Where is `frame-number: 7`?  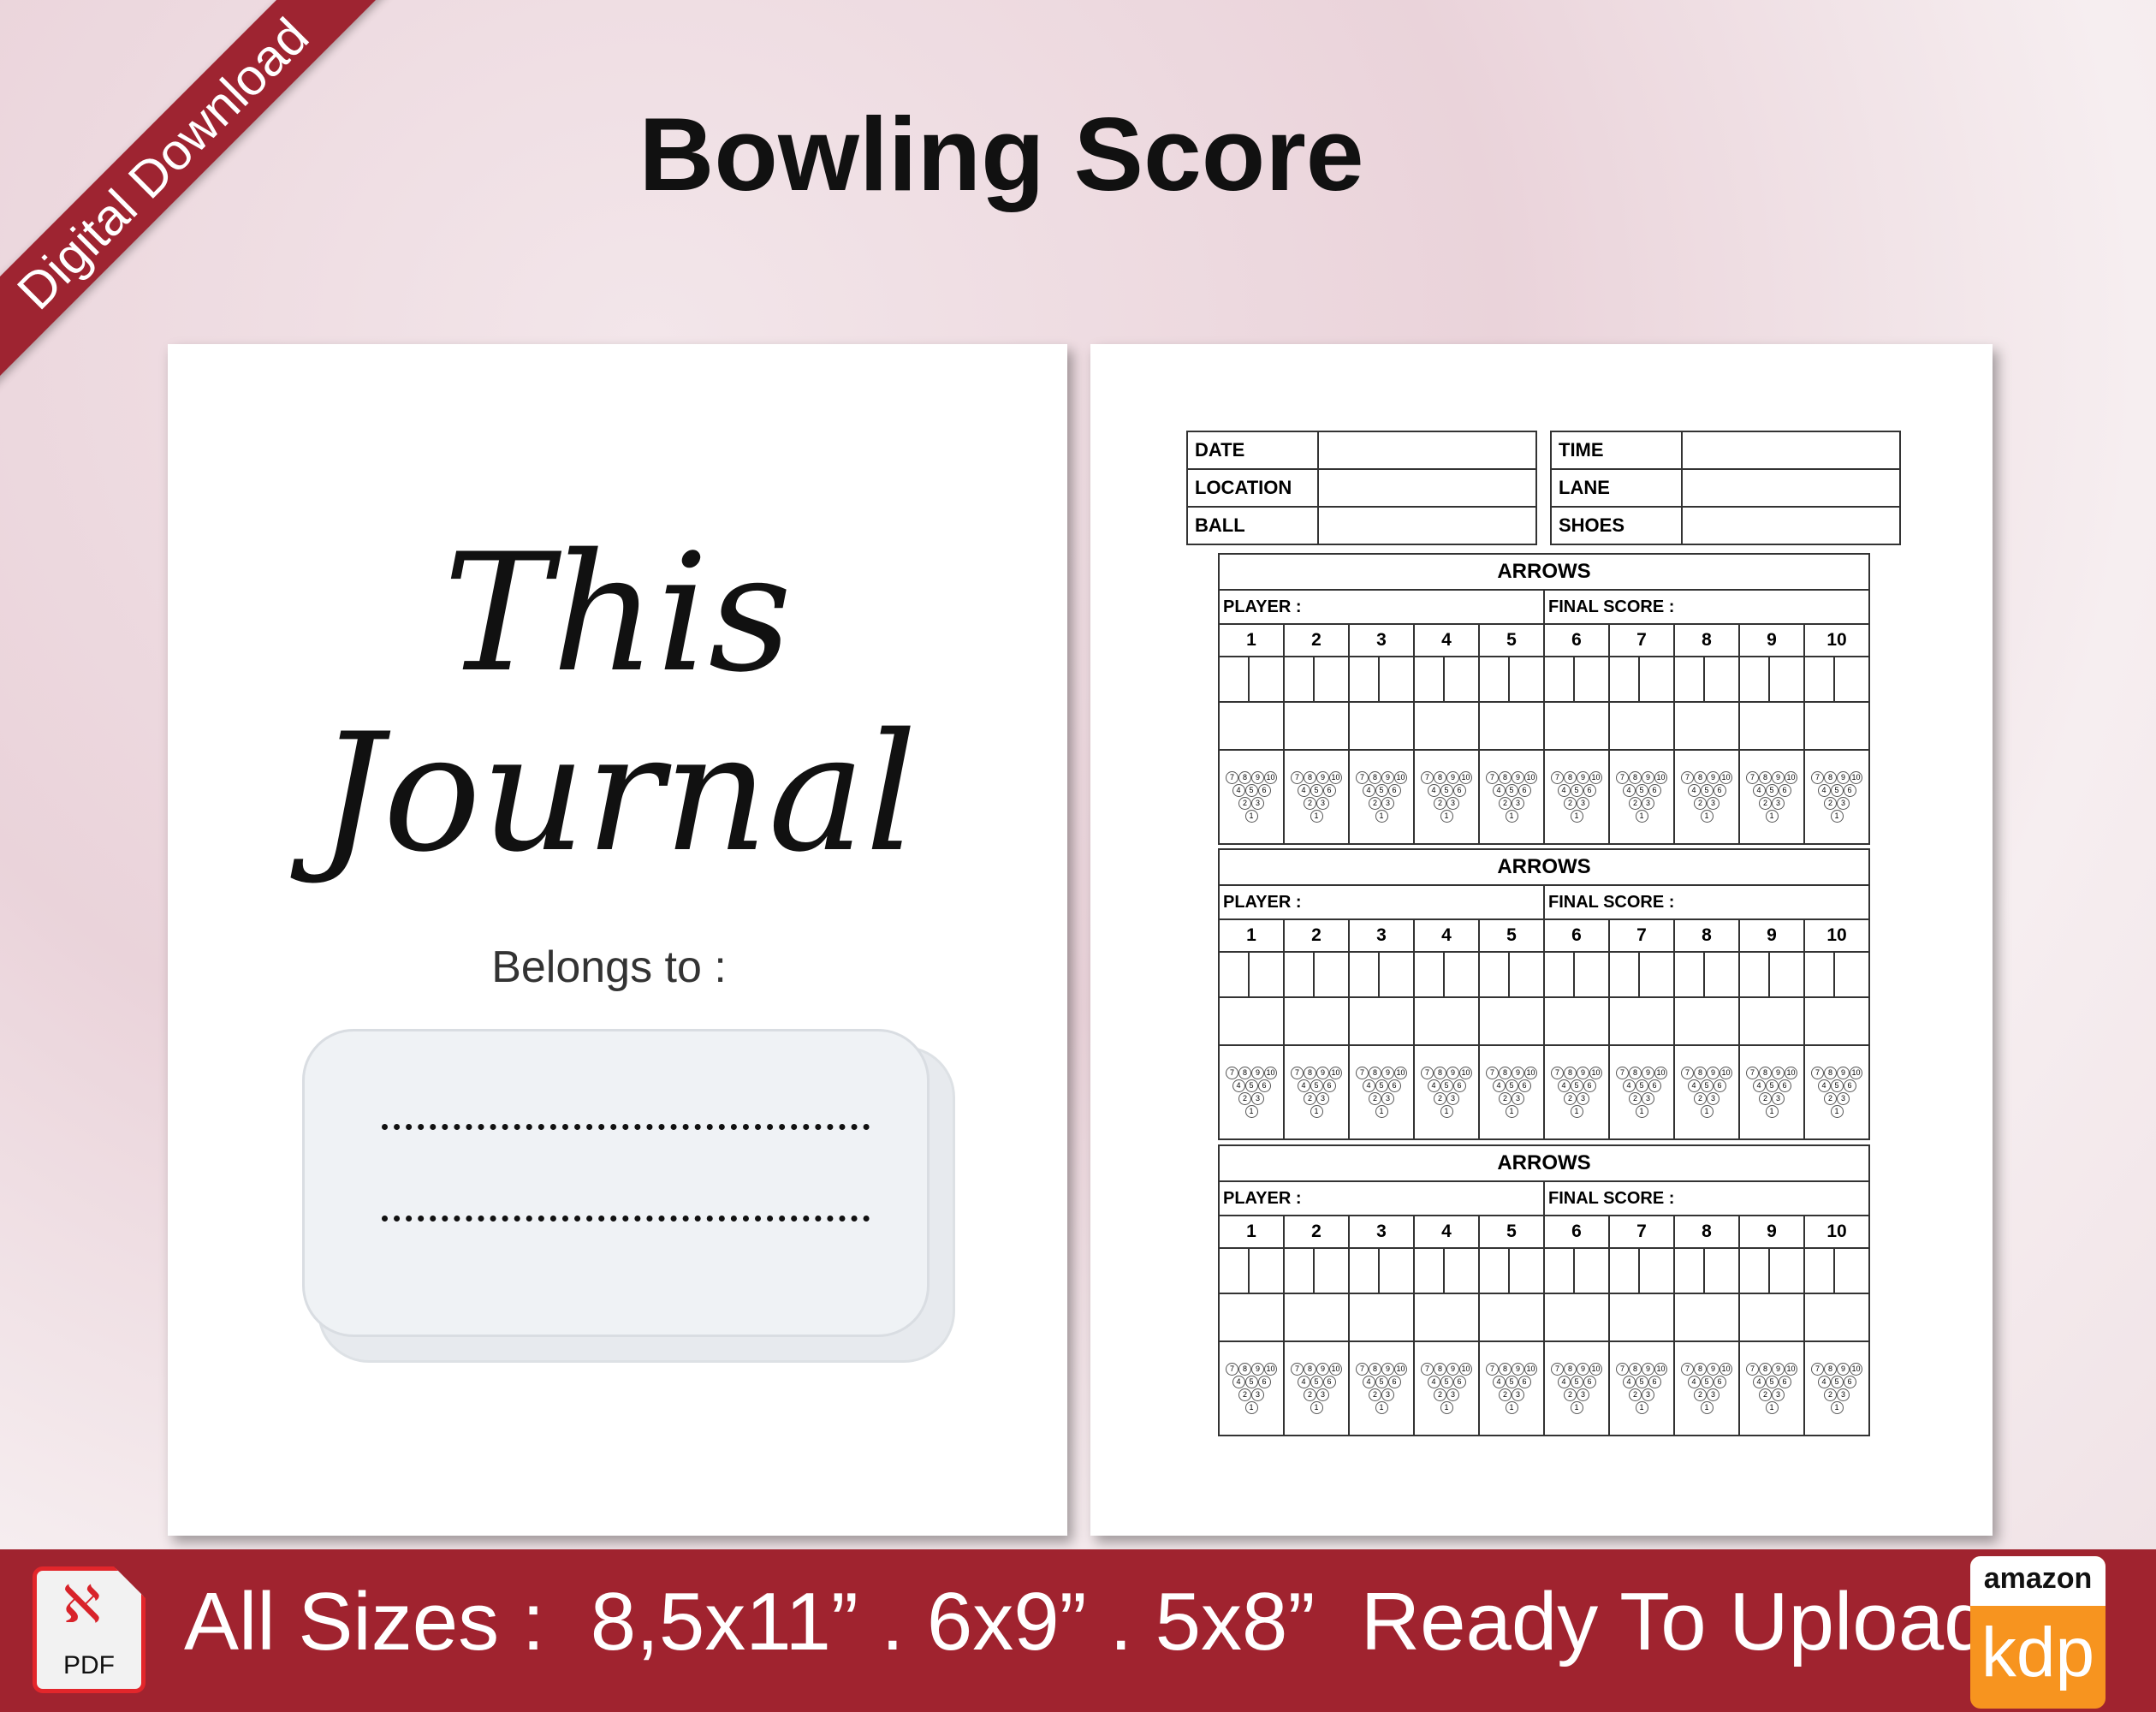 frame-number: 7 is located at coordinates (1642, 1231).